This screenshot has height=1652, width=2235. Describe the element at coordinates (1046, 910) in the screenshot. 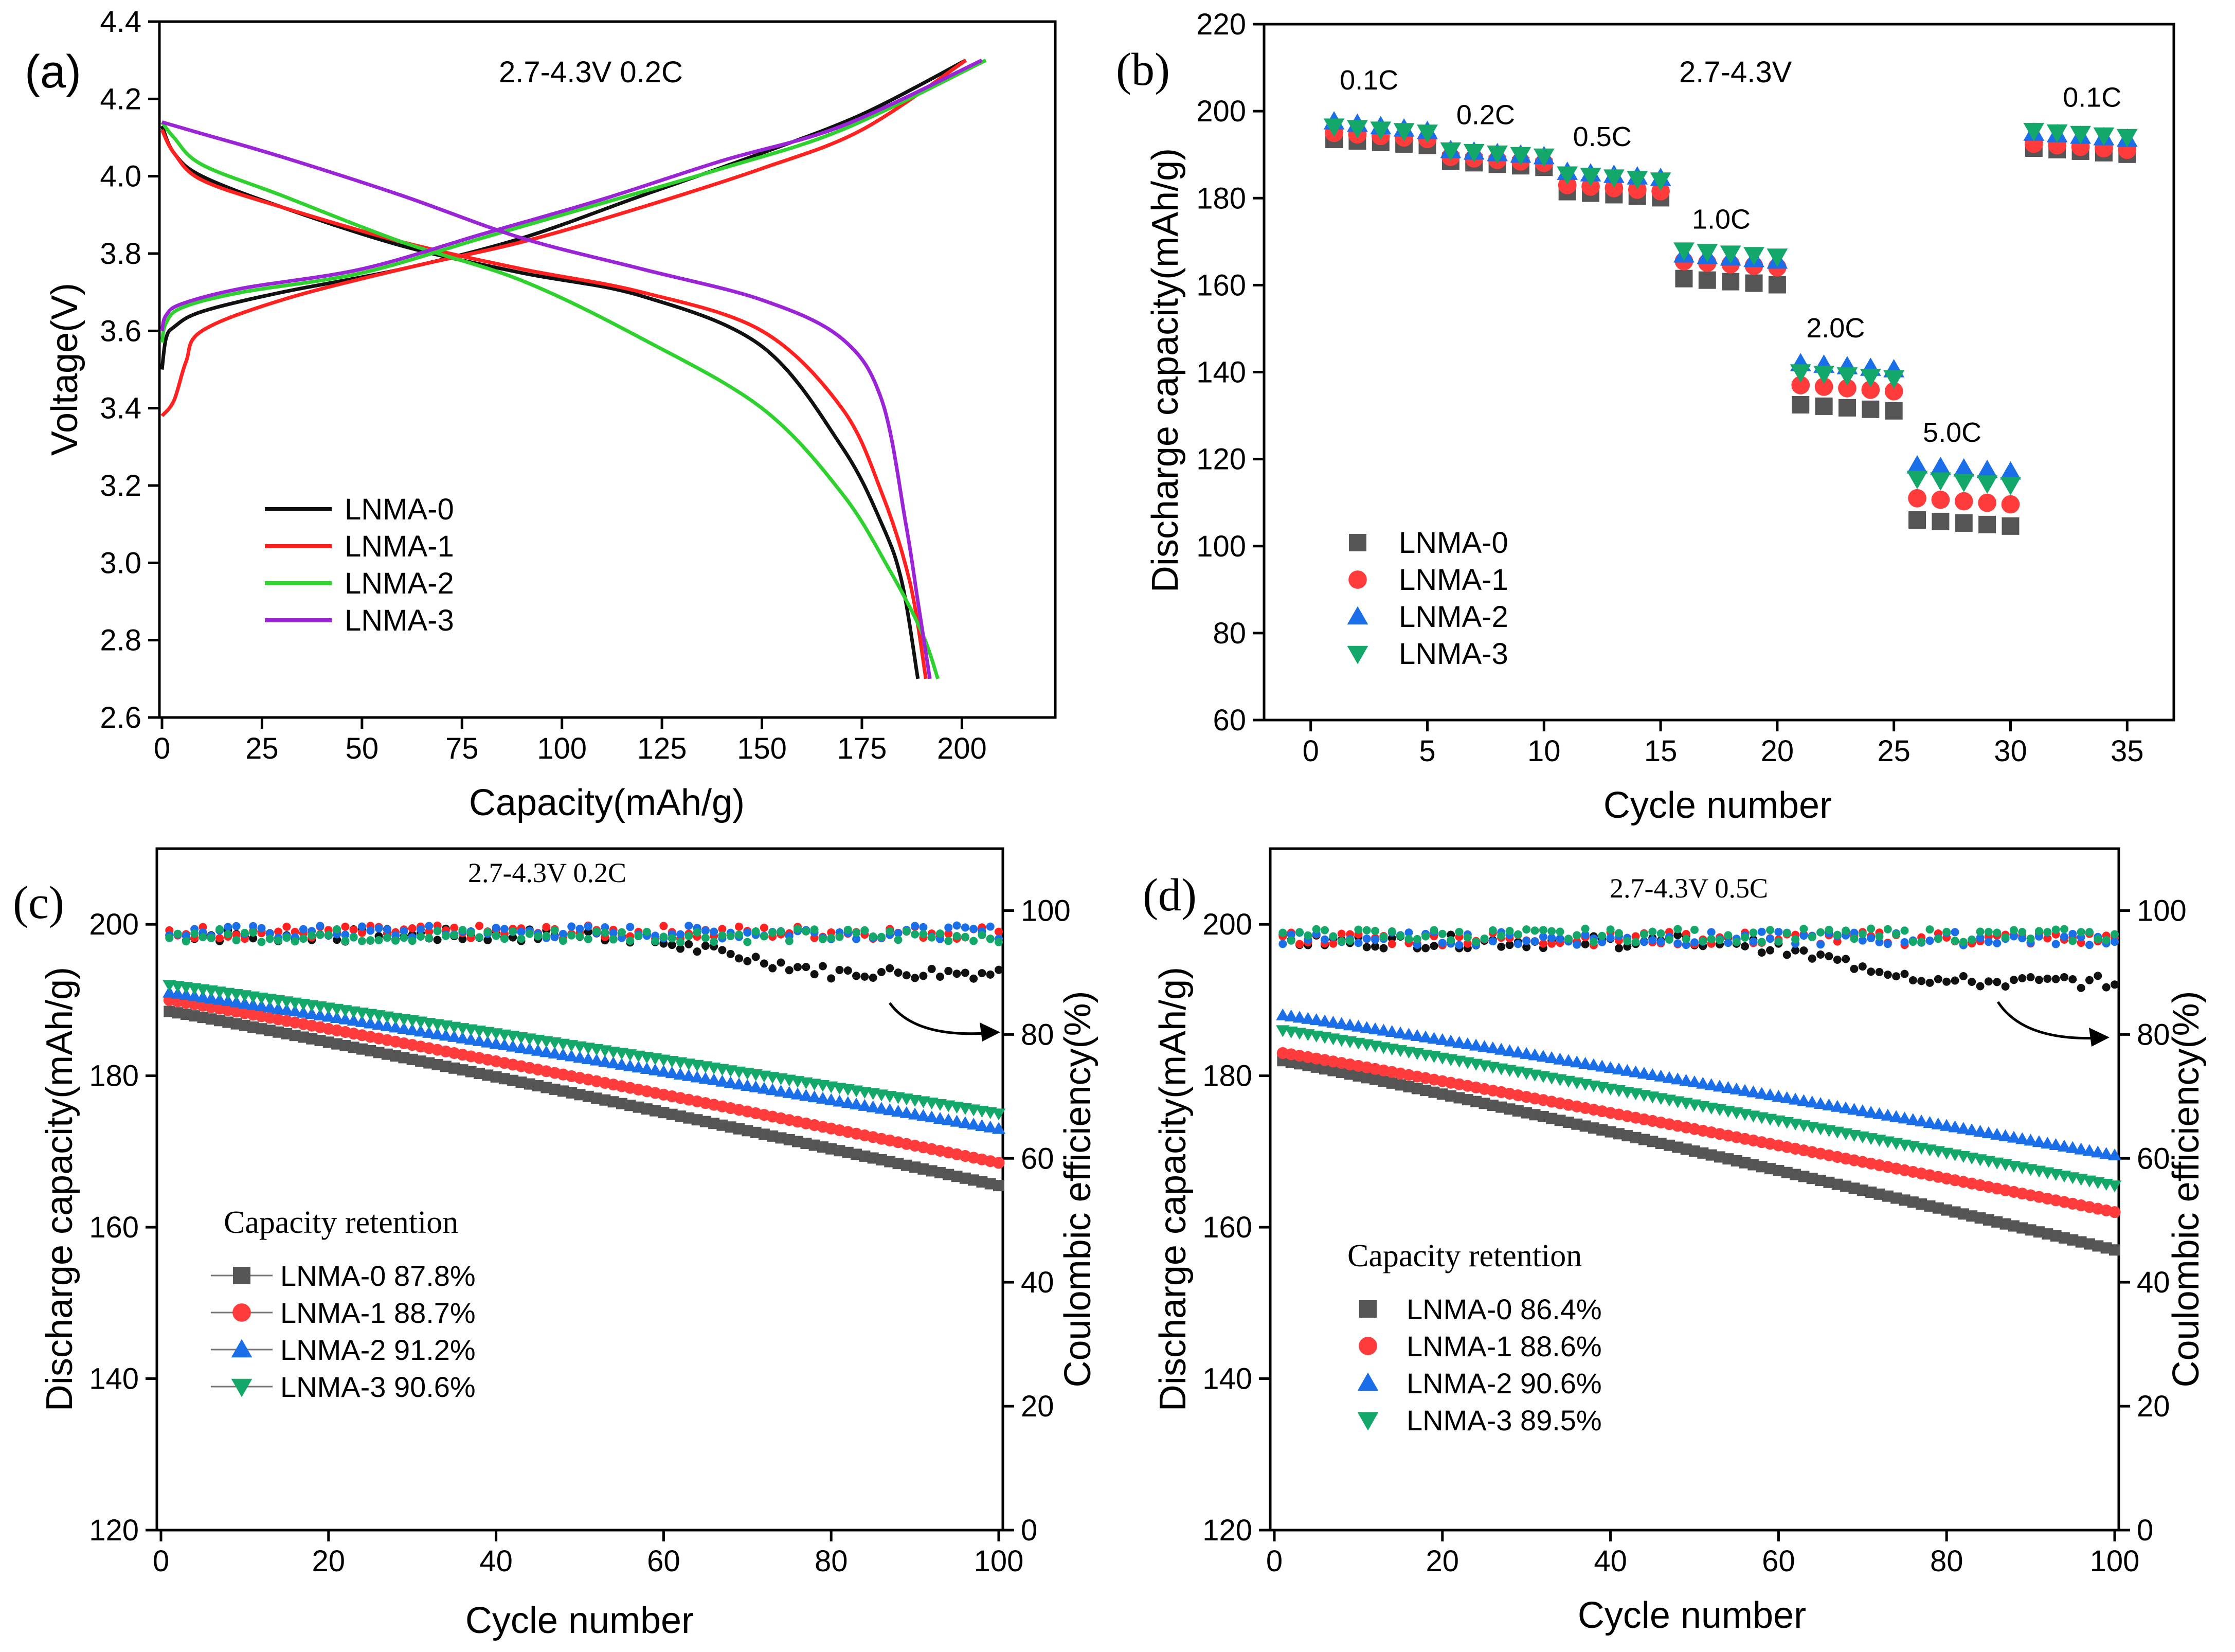

I see `y2tick-label: 100` at that location.